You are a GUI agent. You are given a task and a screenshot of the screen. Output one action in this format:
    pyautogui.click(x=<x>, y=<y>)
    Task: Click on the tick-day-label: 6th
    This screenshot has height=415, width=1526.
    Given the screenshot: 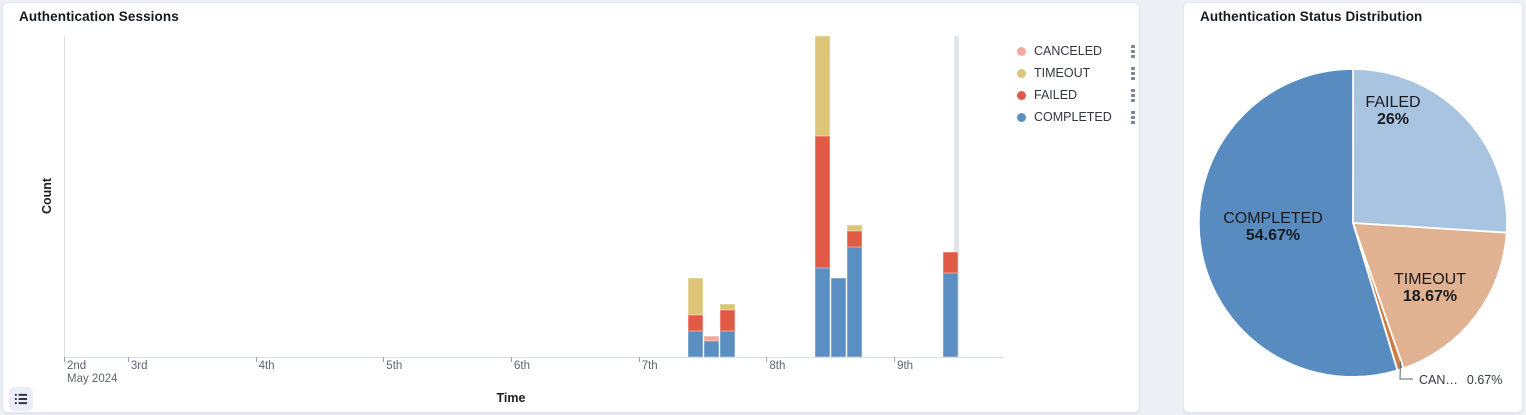 What is the action you would take?
    pyautogui.click(x=522, y=366)
    